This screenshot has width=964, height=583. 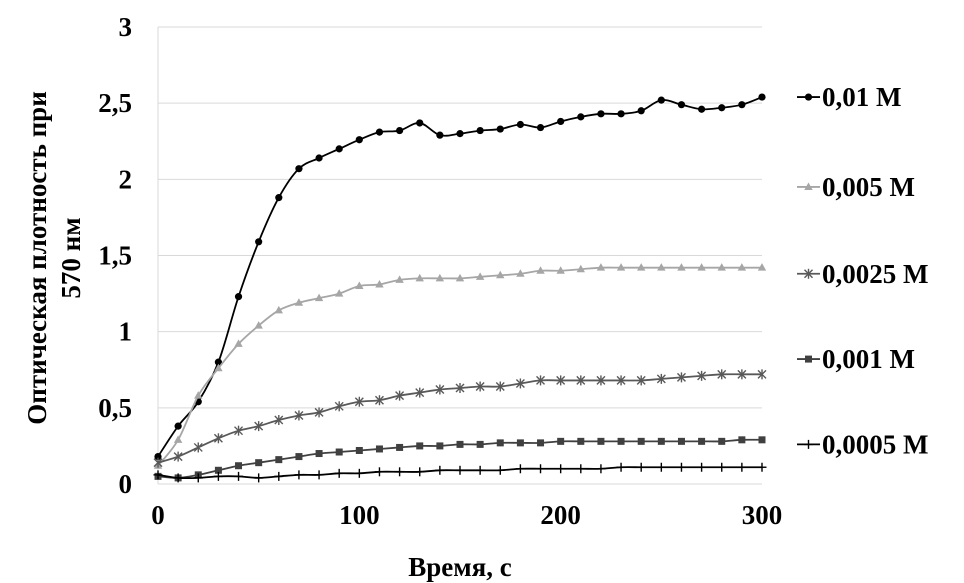 What do you see at coordinates (466, 515) in the screenshot?
I see `x-tick-labels: 0 100 200 300` at bounding box center [466, 515].